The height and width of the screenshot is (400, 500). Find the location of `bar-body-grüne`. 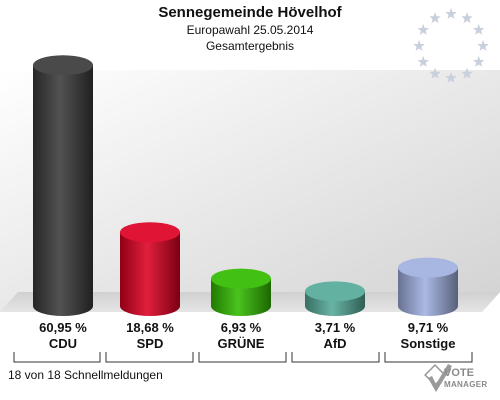

bar-body-grüne is located at coordinates (241, 297).